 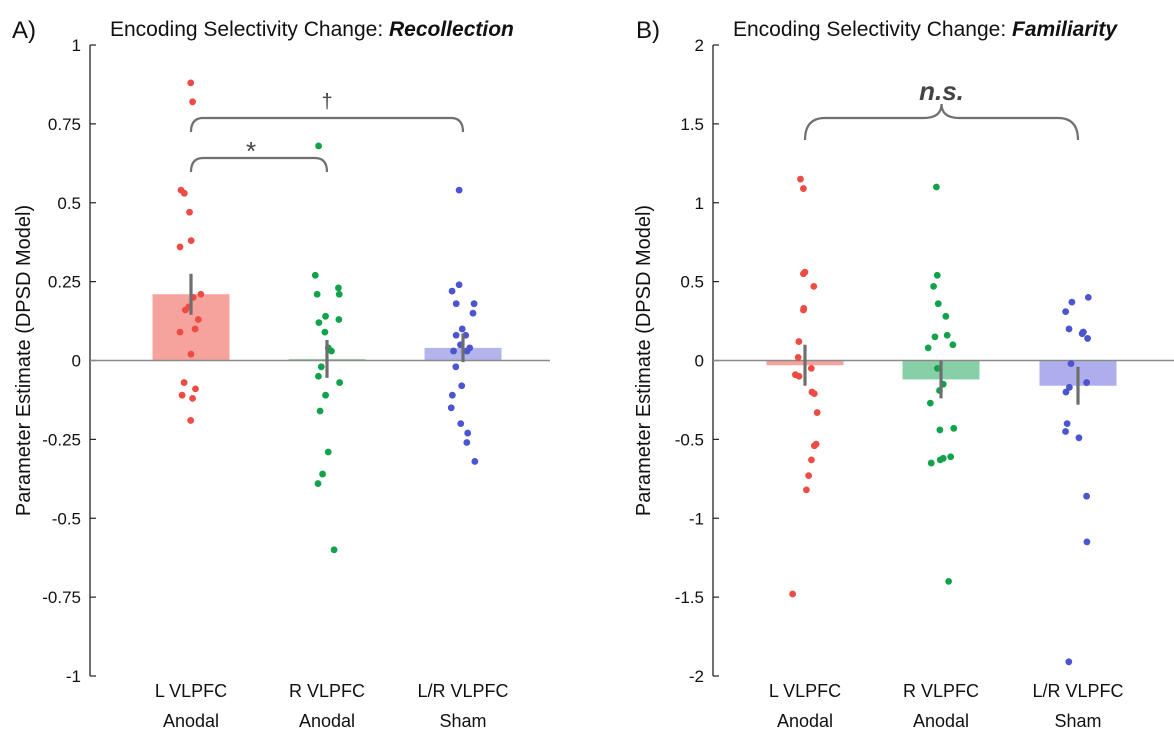 What do you see at coordinates (941, 691) in the screenshot?
I see `x-tick-label: R VLPFC` at bounding box center [941, 691].